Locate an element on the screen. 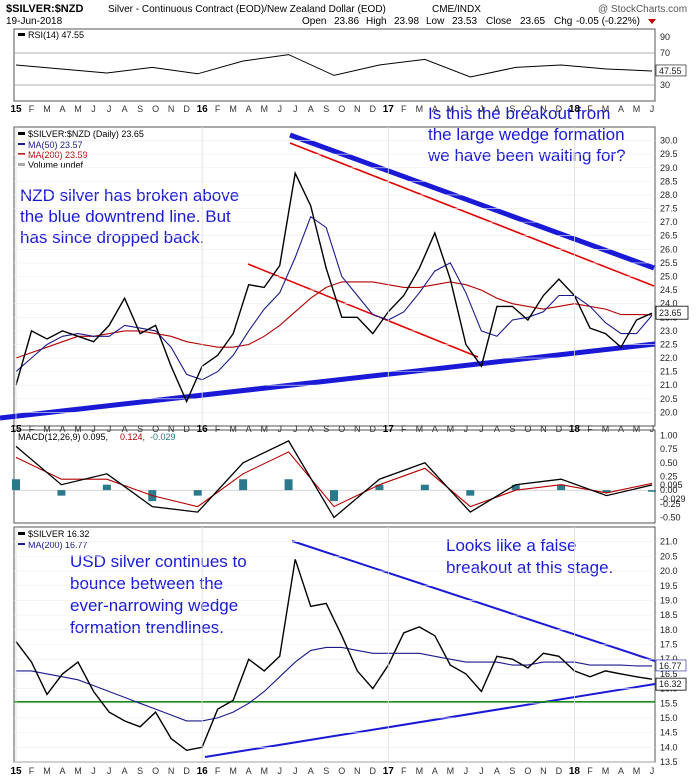  usd-ma-last-label: 16.77 is located at coordinates (670, 666).